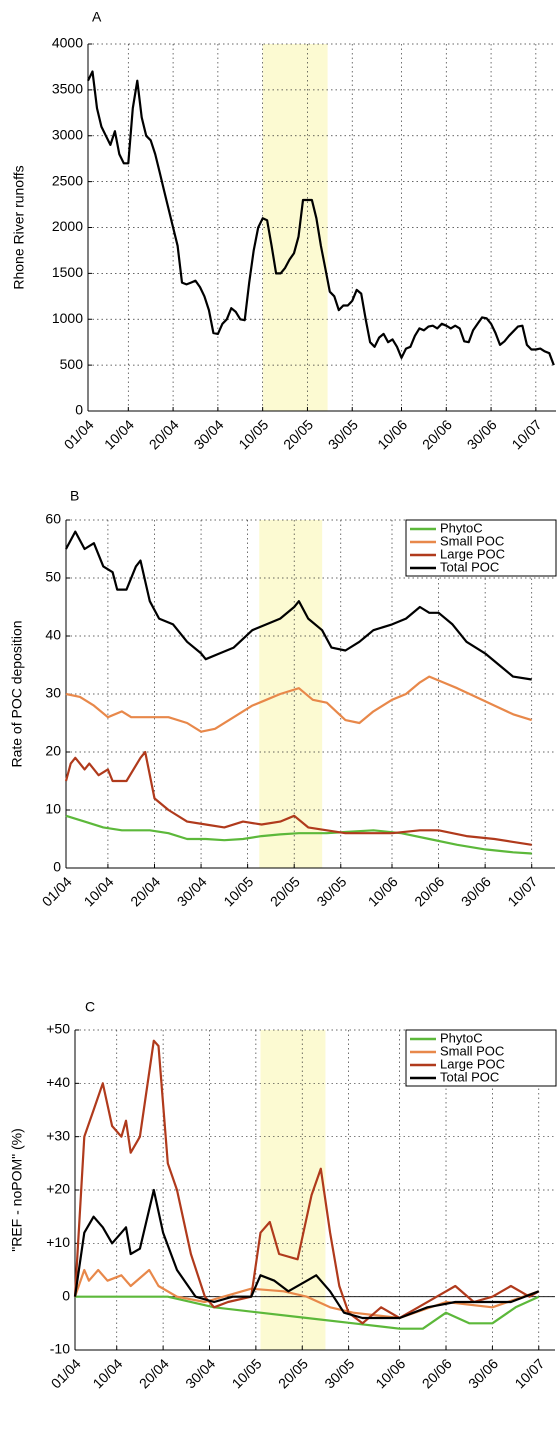 Image resolution: width=557 pixels, height=1432 pixels. I want to click on y-tick-label: 60, so click(53, 519).